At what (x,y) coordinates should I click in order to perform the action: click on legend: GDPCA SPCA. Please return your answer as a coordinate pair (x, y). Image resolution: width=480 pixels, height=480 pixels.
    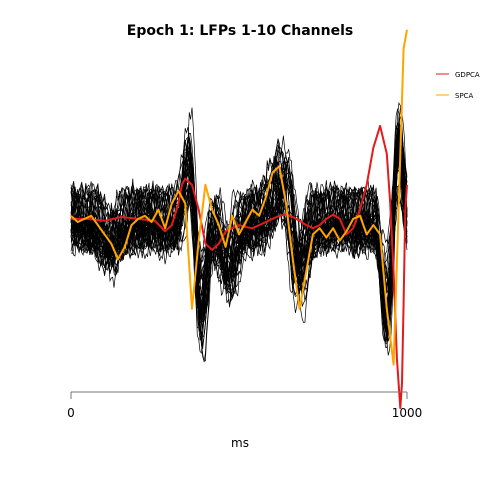
    Looking at the image, I should click on (458, 85).